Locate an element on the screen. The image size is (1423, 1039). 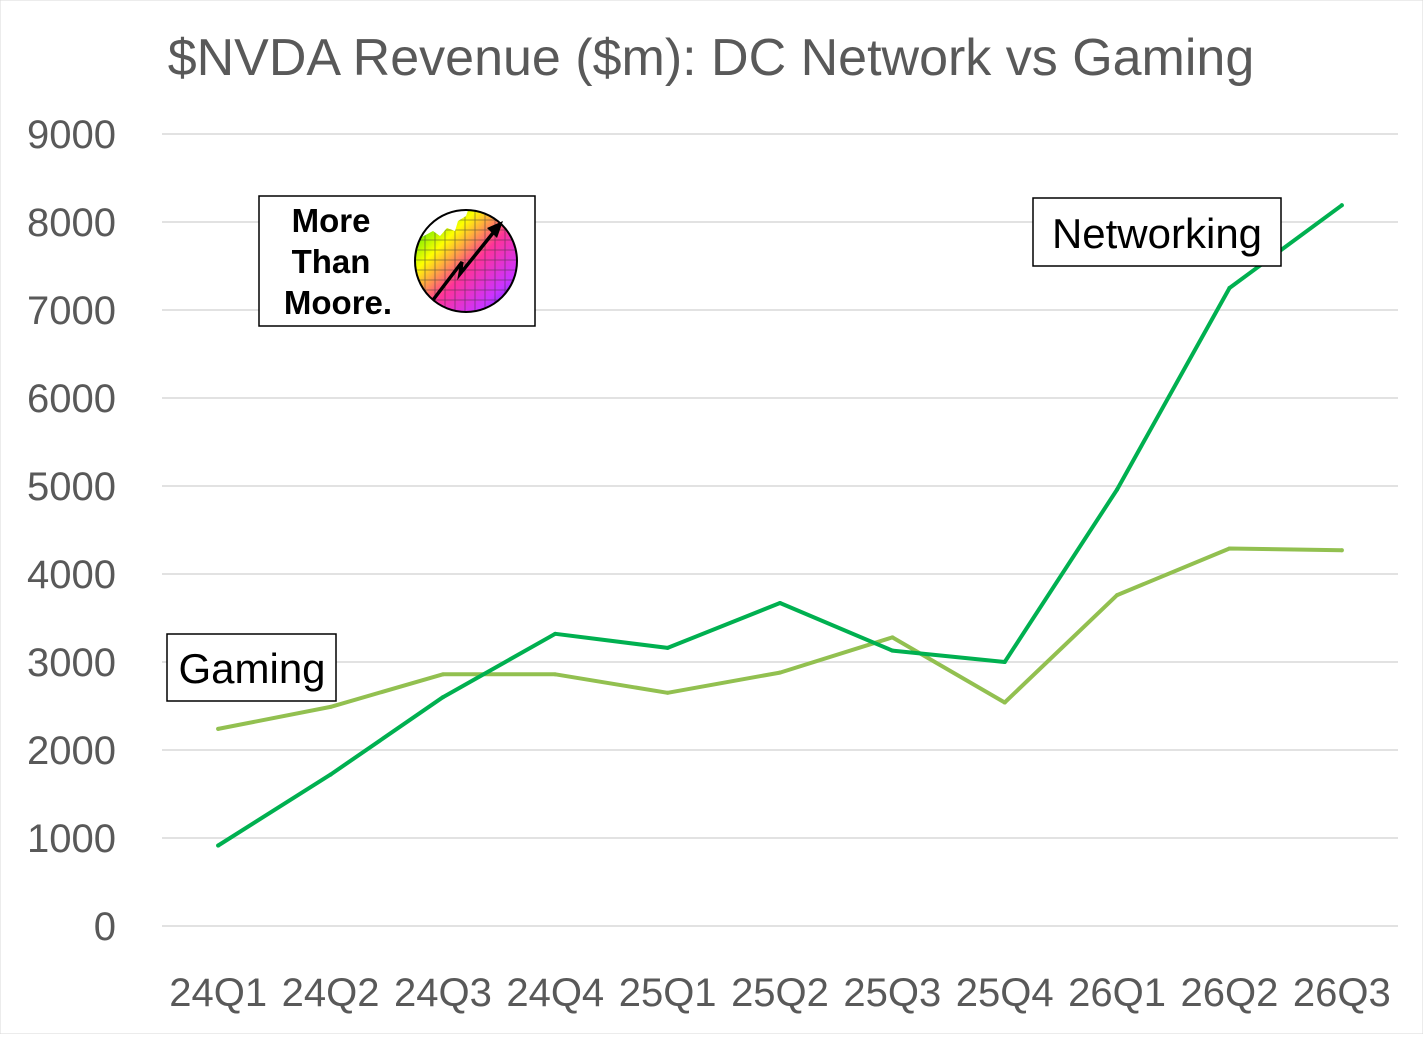
x-tick-label: 25Q2 is located at coordinates (780, 993).